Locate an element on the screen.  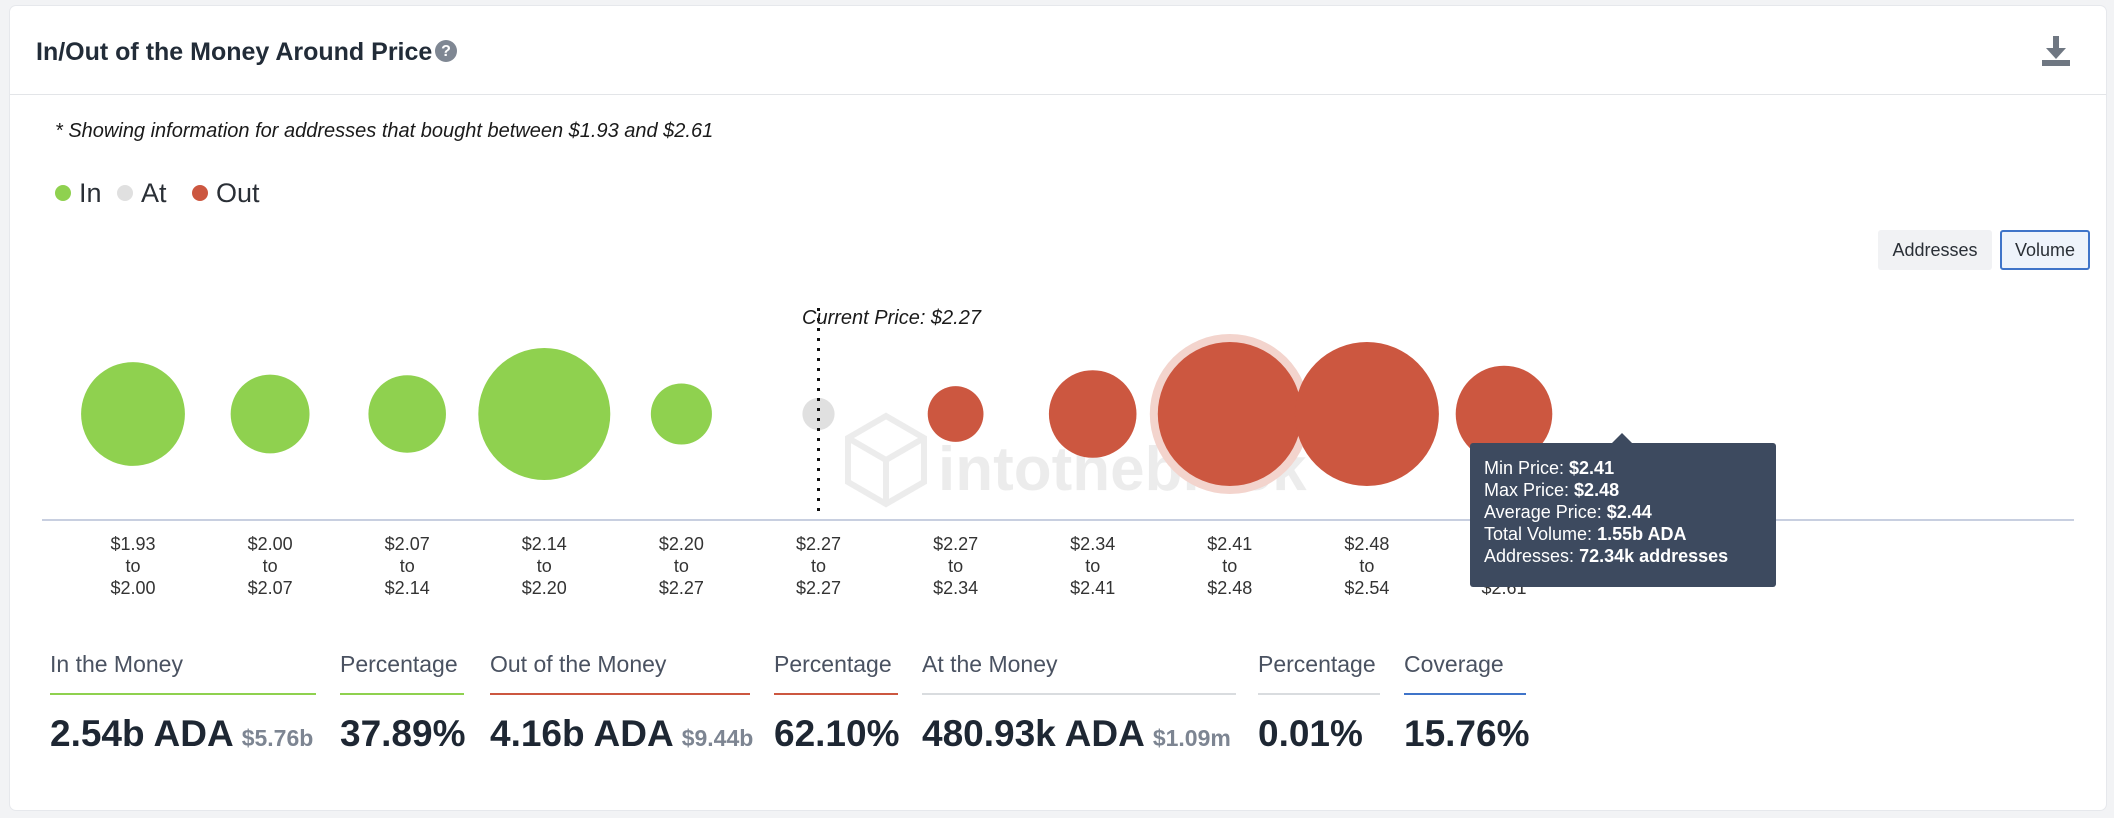
x-tick-label: $1.93 is located at coordinates (132, 544).